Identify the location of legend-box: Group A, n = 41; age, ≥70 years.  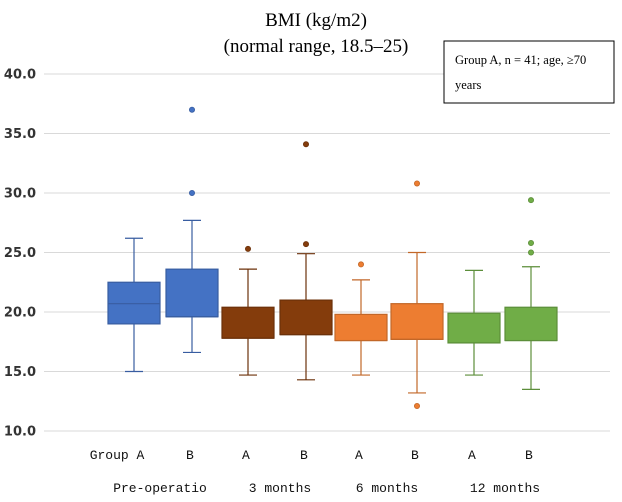
(529, 72).